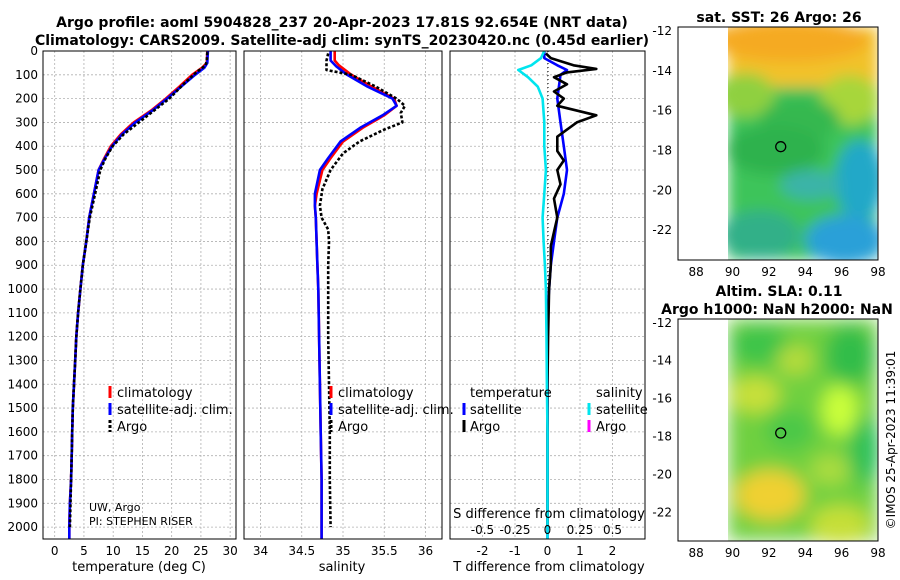  What do you see at coordinates (26, 194) in the screenshot?
I see `y-tick-label: 600` at bounding box center [26, 194].